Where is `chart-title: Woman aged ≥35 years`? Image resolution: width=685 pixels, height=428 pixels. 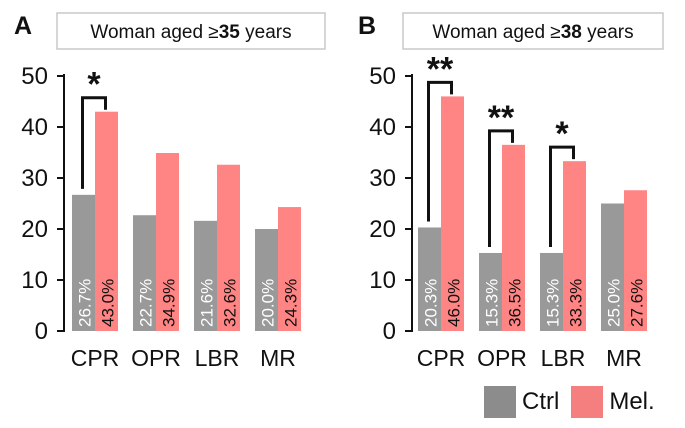 chart-title: Woman aged ≥35 years is located at coordinates (190, 32).